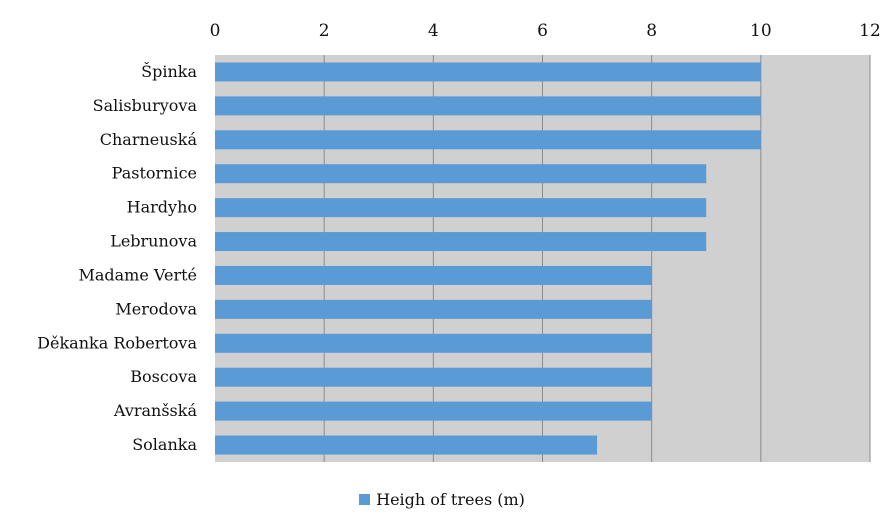 The height and width of the screenshot is (517, 884). I want to click on x-tick-label: 2, so click(324, 31).